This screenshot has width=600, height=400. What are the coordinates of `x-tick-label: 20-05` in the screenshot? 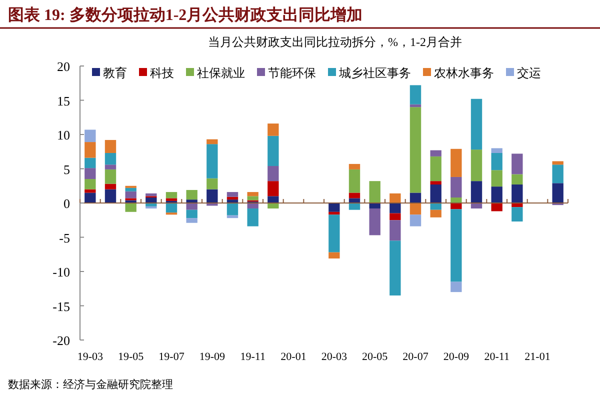 It's located at (375, 357).